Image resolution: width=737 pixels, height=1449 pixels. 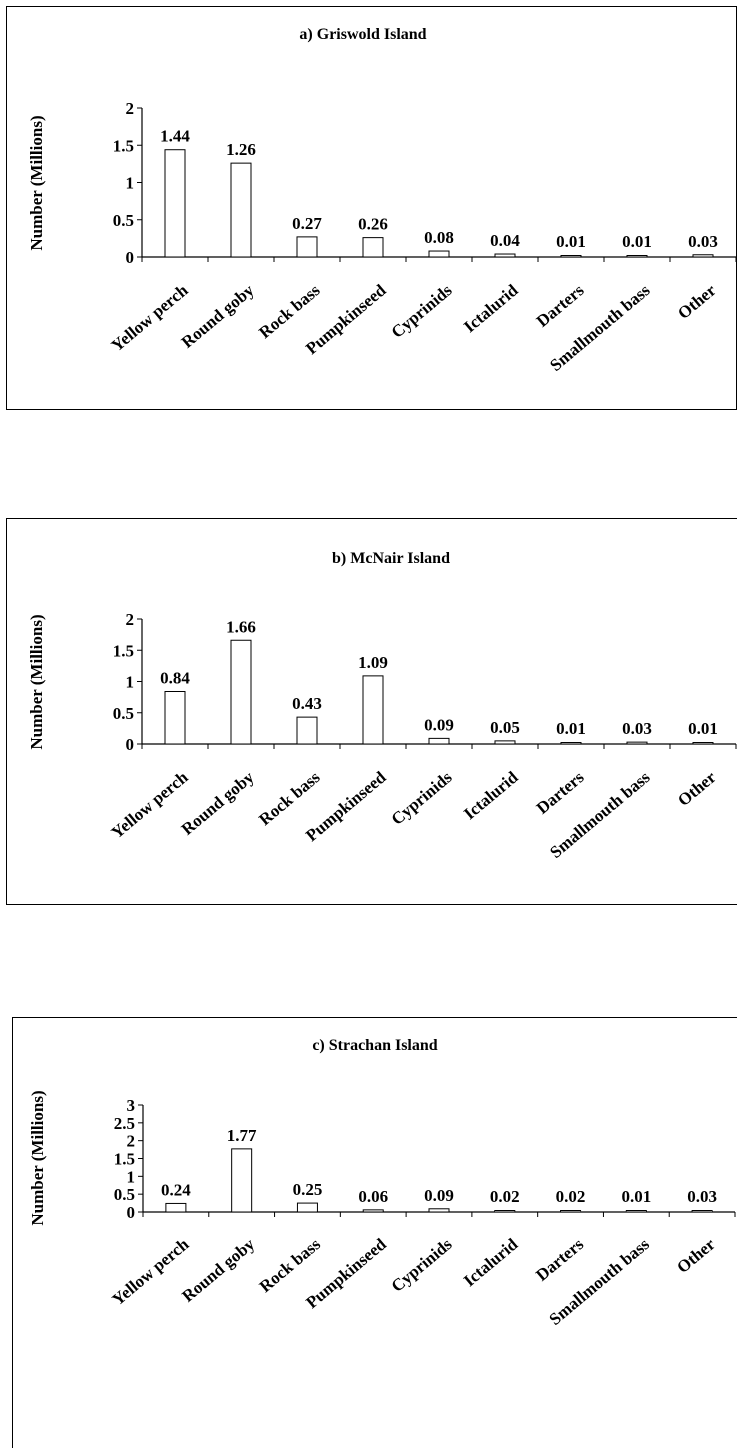 I want to click on data-label: 1.26, so click(x=241, y=149).